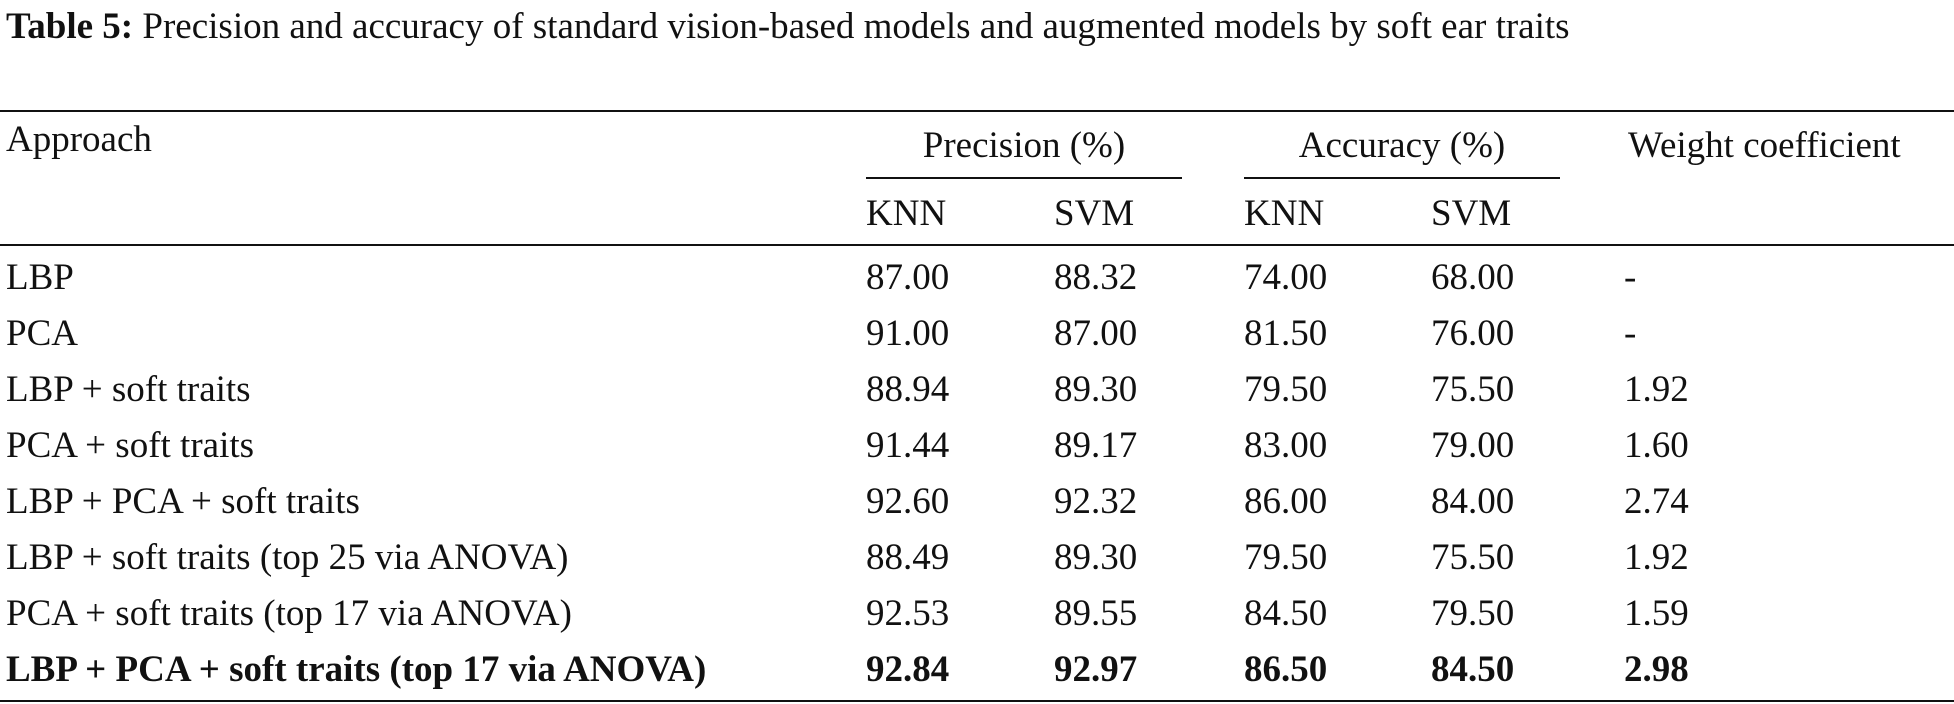 Image resolution: width=1954 pixels, height=704 pixels. What do you see at coordinates (1096, 333) in the screenshot?
I see `cell-precision-svm: 87.00` at bounding box center [1096, 333].